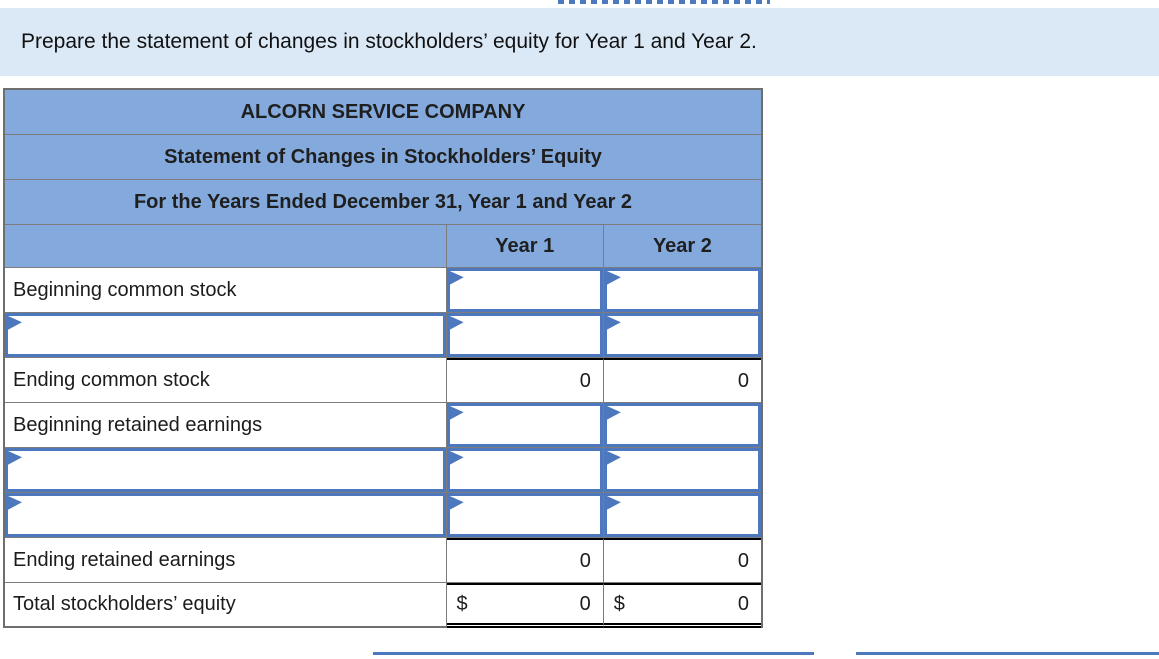 The height and width of the screenshot is (659, 1159). What do you see at coordinates (682, 605) in the screenshot?
I see `value-cell-year2: $0` at bounding box center [682, 605].